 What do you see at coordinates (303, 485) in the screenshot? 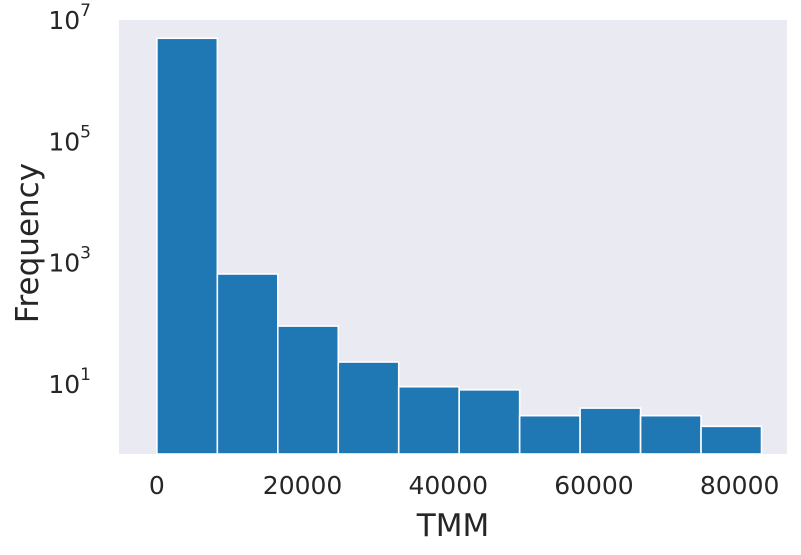
I see `x-tick-label: 20000` at bounding box center [303, 485].